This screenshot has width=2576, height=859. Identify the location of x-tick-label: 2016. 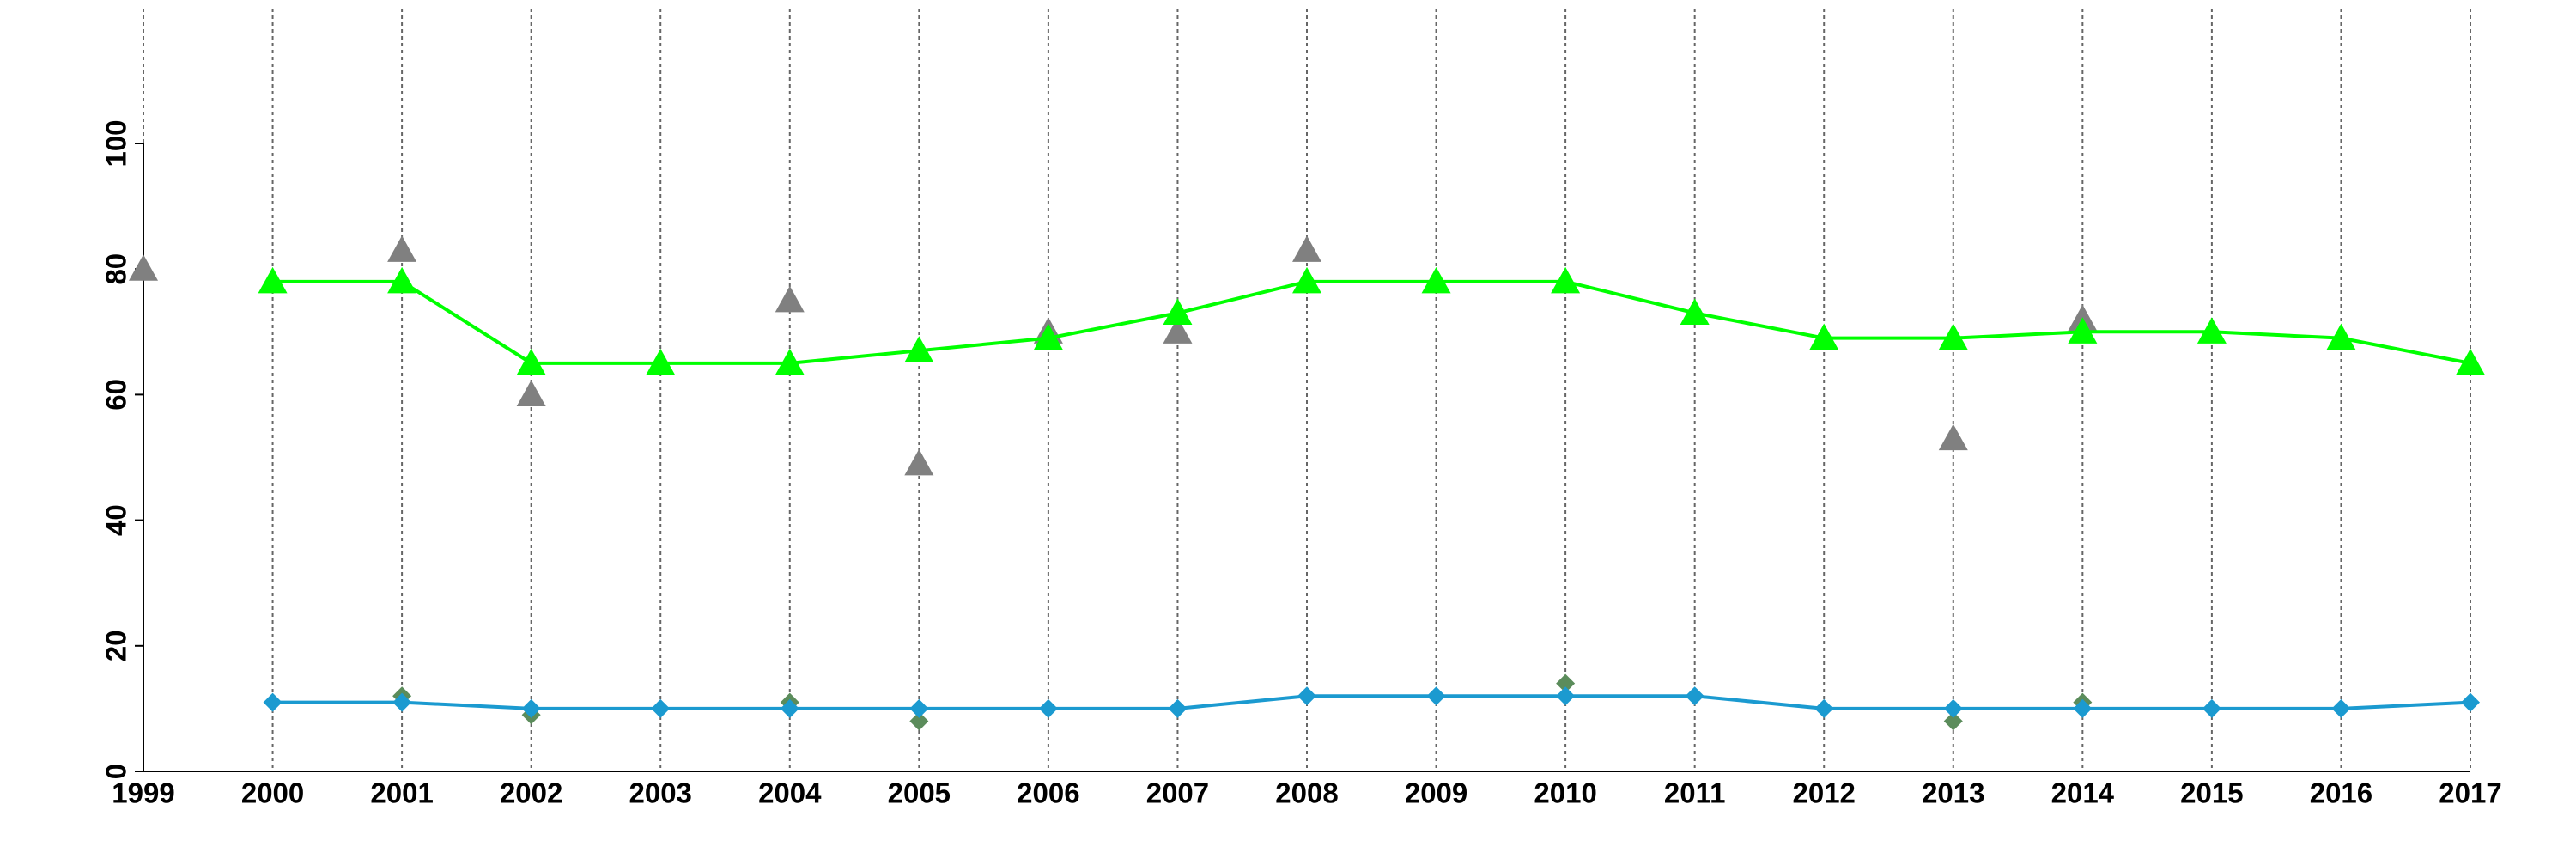
(2341, 793).